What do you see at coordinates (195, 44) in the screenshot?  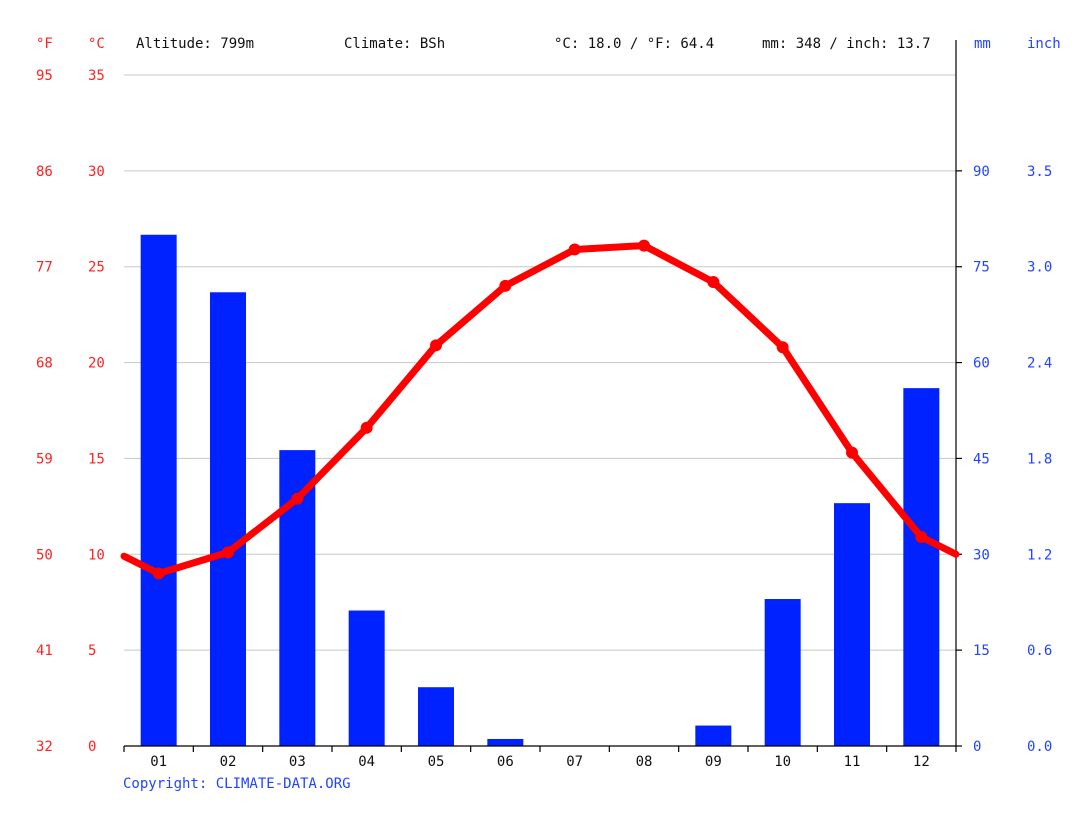 I see `altitude-label: Altitude: 799m` at bounding box center [195, 44].